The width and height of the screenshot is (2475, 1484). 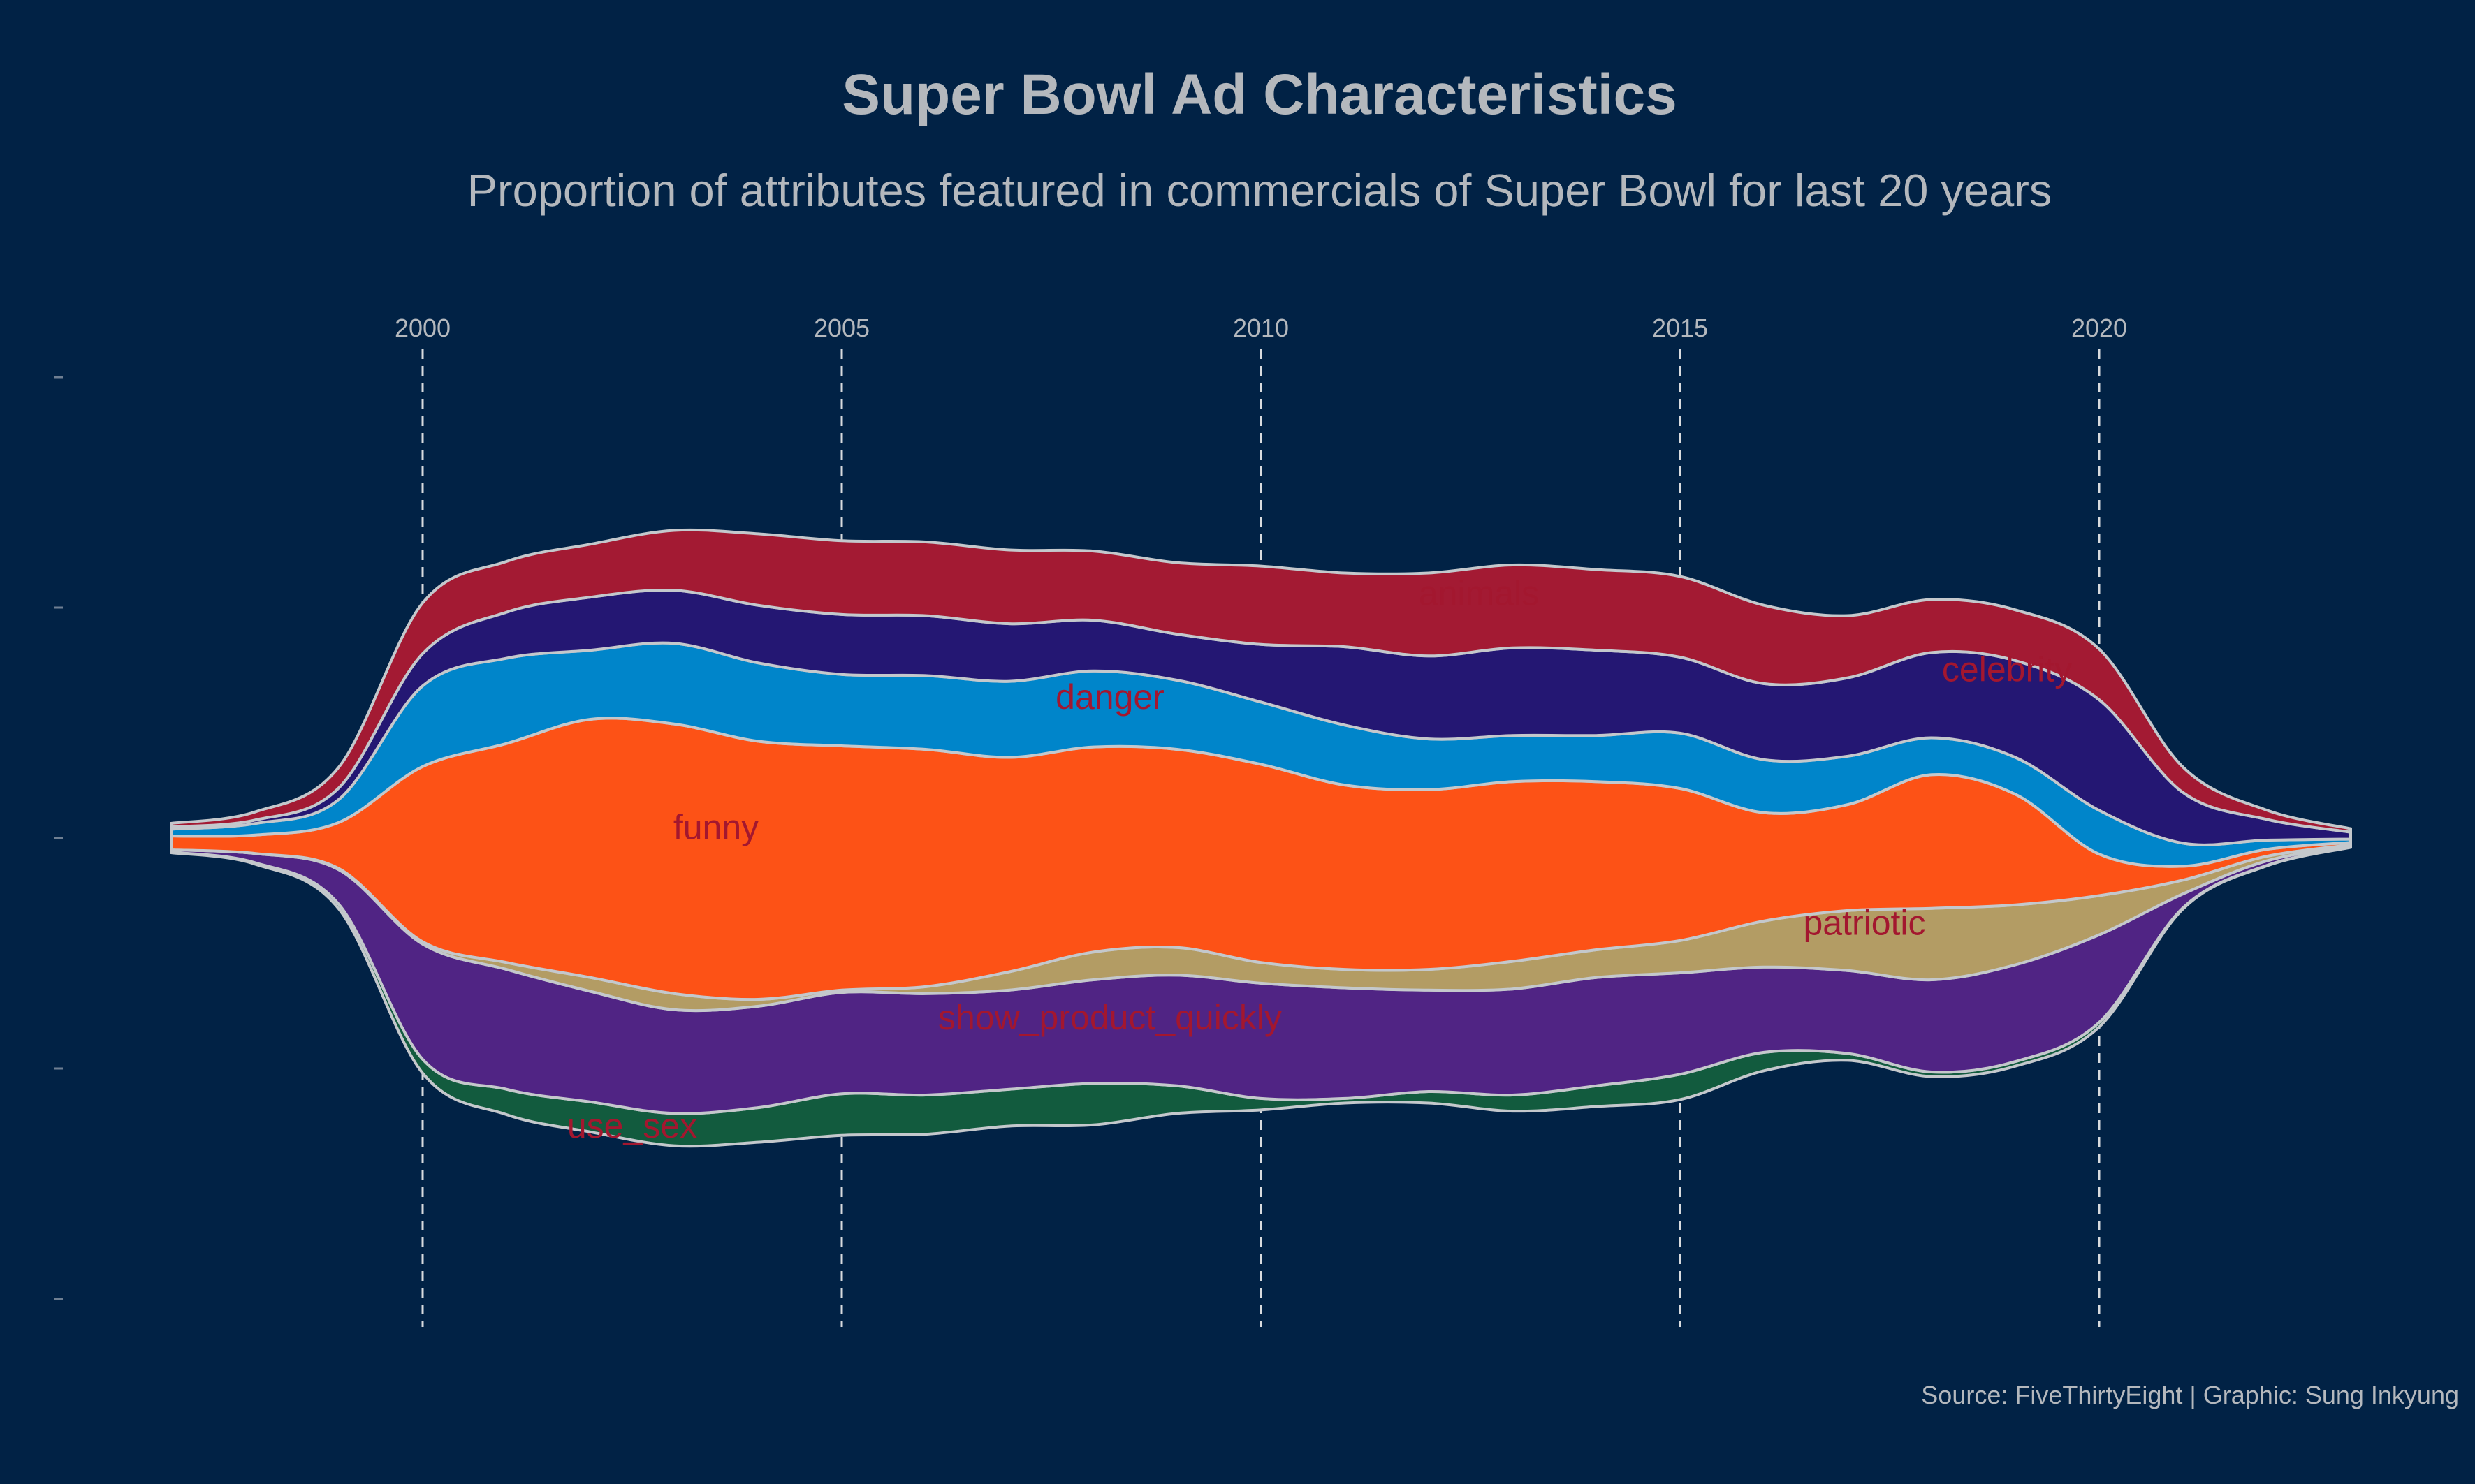 What do you see at coordinates (1864, 923) in the screenshot?
I see `label-patriotic: patriotic` at bounding box center [1864, 923].